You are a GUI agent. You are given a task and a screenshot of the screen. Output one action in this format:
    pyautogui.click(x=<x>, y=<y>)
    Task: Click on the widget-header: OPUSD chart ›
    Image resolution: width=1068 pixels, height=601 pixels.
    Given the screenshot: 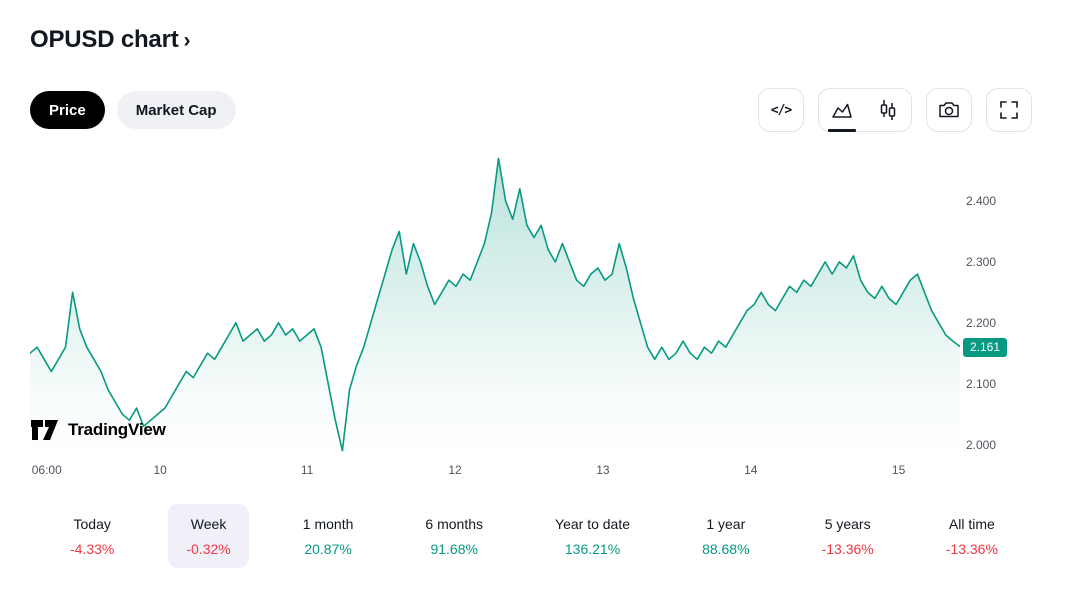 What is the action you would take?
    pyautogui.click(x=534, y=27)
    